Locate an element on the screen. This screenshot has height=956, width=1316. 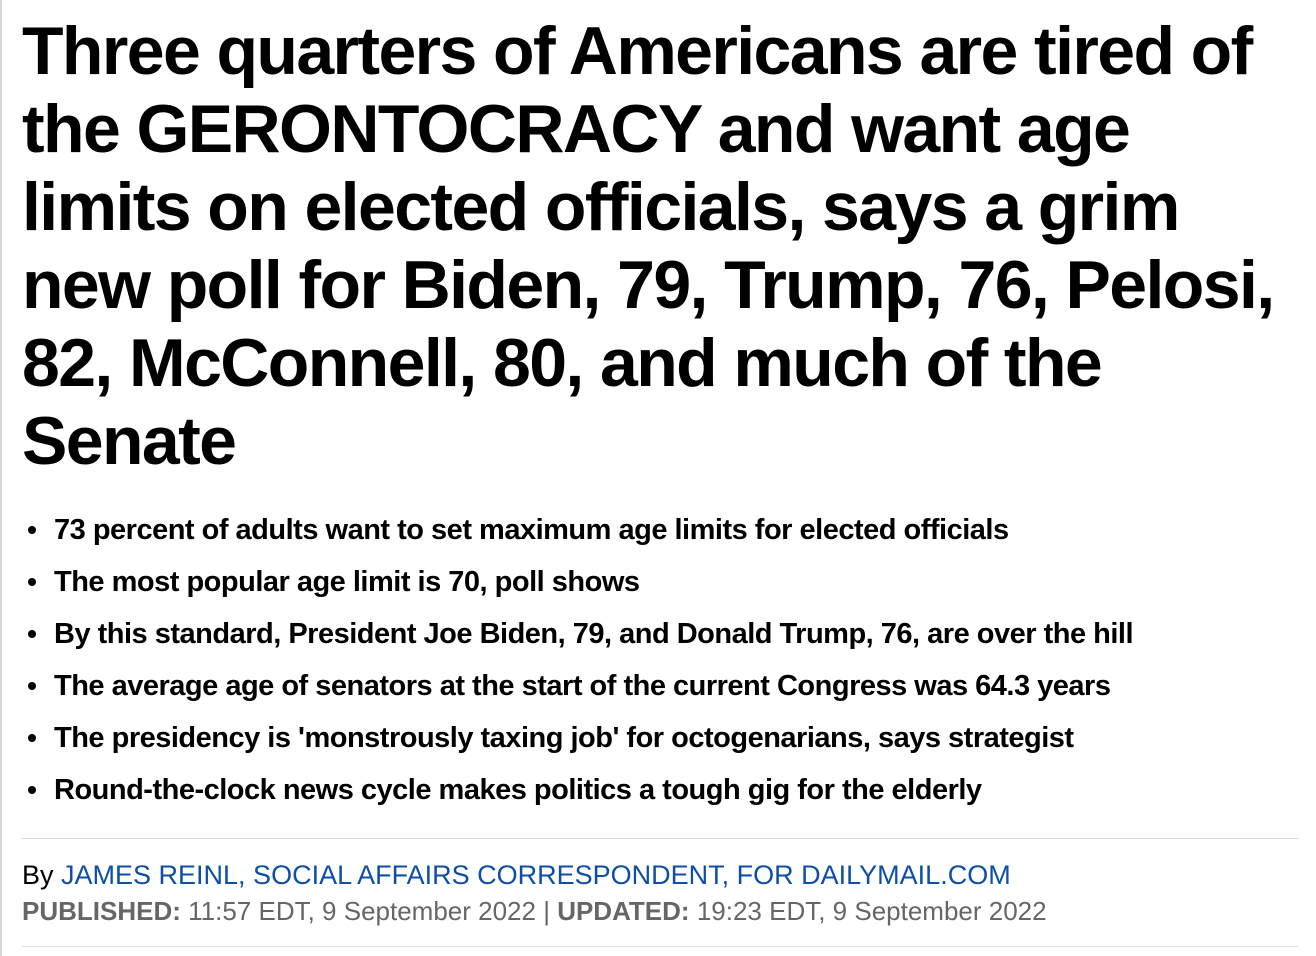
byline-prefix: By is located at coordinates (42, 875).